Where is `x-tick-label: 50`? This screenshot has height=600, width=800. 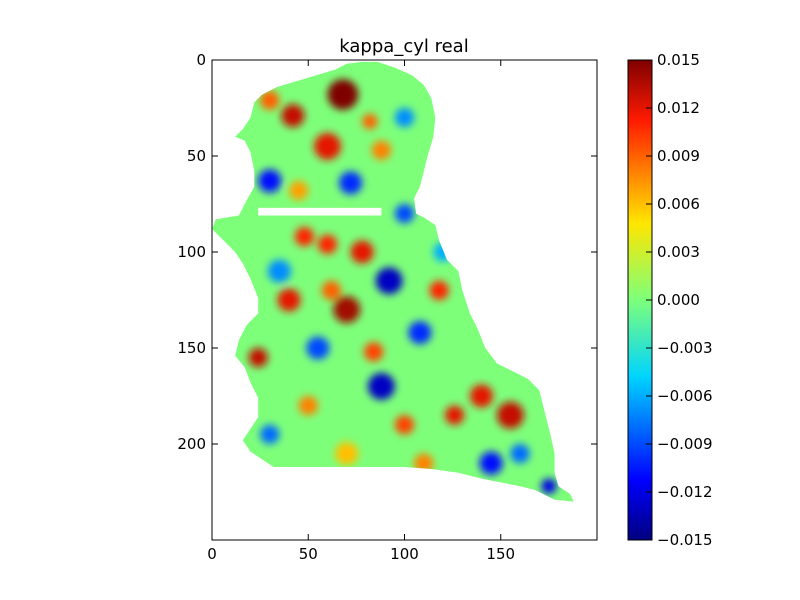
x-tick-label: 50 is located at coordinates (308, 554).